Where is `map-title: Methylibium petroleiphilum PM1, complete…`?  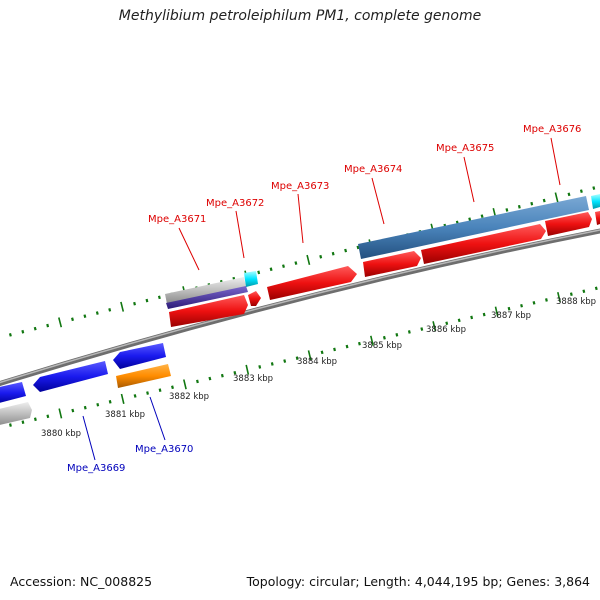
map-title: Methylibium petroleiphilum PM1, complete… is located at coordinates (300, 16).